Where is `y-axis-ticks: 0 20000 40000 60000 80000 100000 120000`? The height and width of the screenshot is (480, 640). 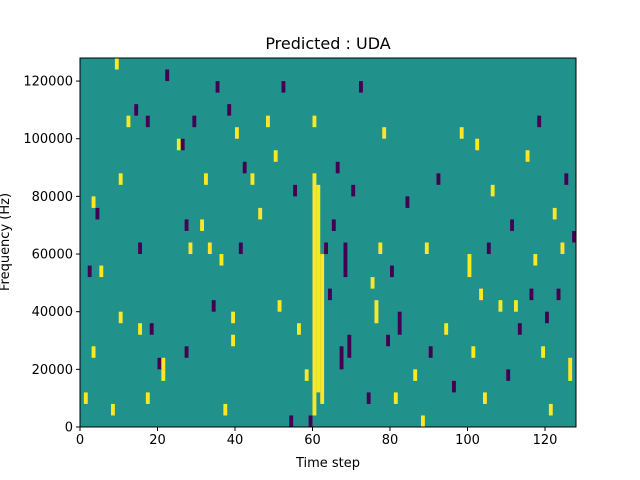 y-axis-ticks: 0 20000 40000 60000 80000 100000 120000 is located at coordinates (51, 255).